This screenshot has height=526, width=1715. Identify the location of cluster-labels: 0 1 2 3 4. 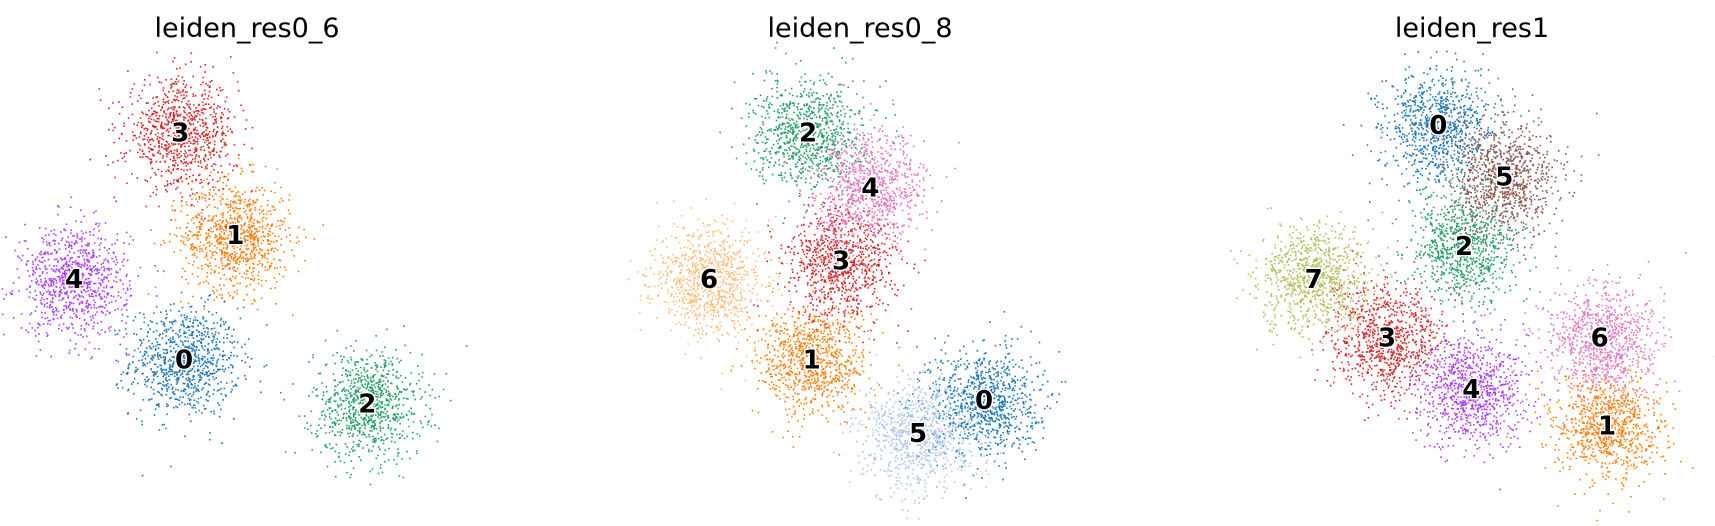
(220, 269).